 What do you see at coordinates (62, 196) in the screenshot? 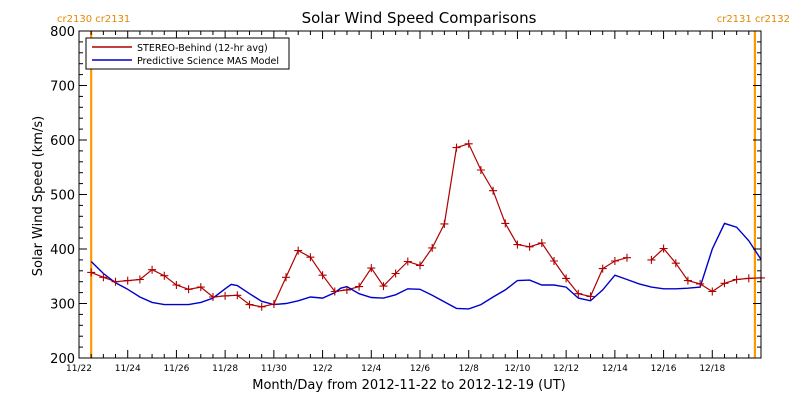
I see `y-tick-label: 500` at bounding box center [62, 196].